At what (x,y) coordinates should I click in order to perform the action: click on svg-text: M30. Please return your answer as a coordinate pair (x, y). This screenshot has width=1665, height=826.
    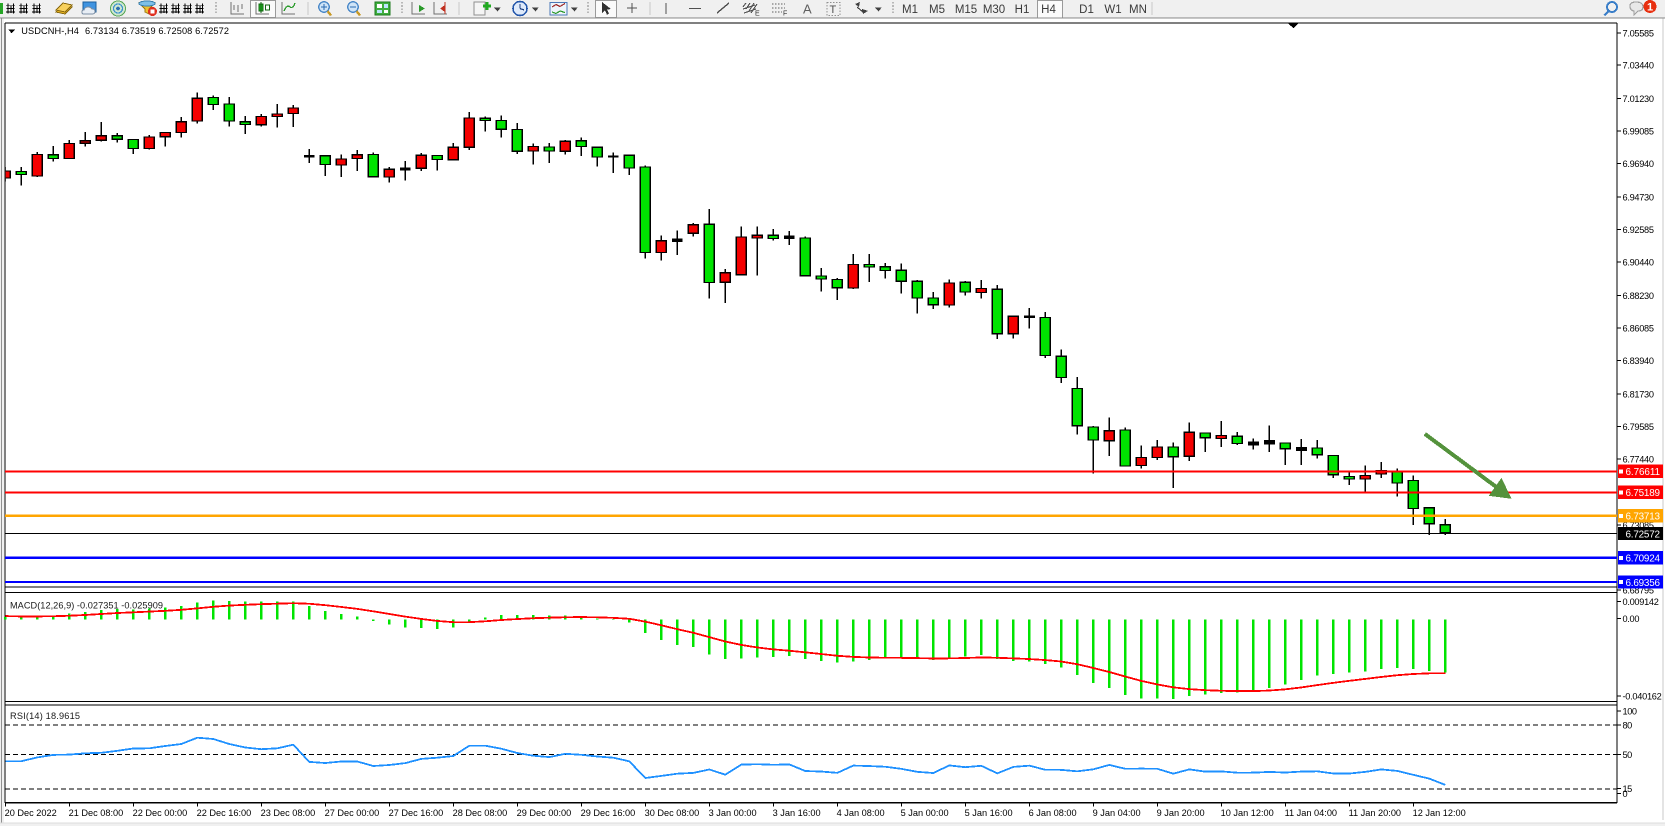
    Looking at the image, I should click on (994, 10).